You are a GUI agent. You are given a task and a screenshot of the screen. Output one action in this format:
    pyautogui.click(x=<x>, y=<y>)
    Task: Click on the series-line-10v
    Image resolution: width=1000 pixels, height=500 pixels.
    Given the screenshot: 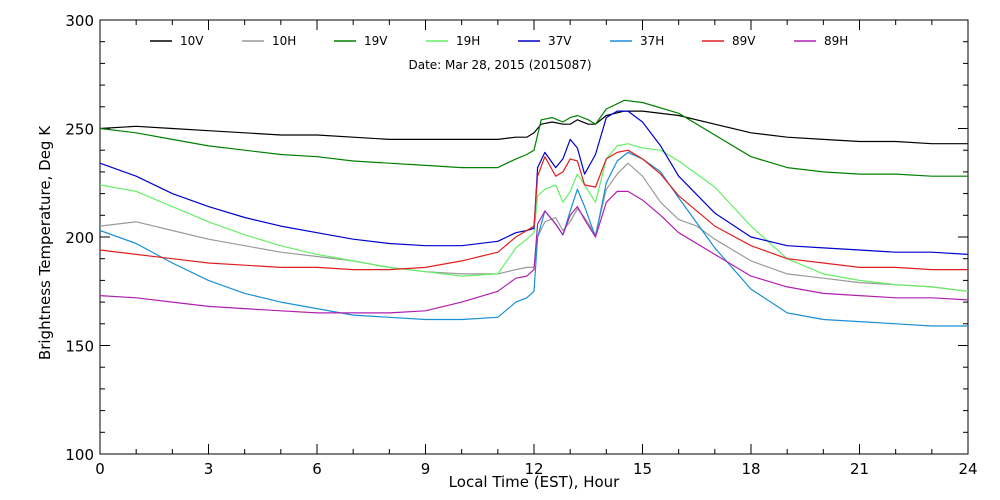 What is the action you would take?
    pyautogui.click(x=533, y=127)
    